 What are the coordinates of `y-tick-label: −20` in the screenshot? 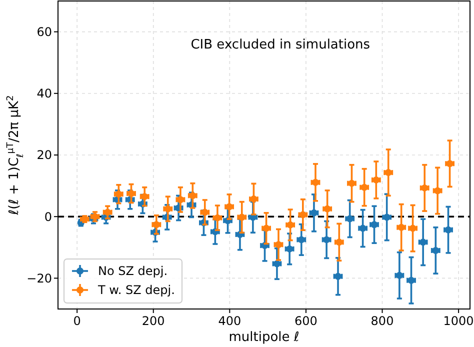 It's located at (39, 278).